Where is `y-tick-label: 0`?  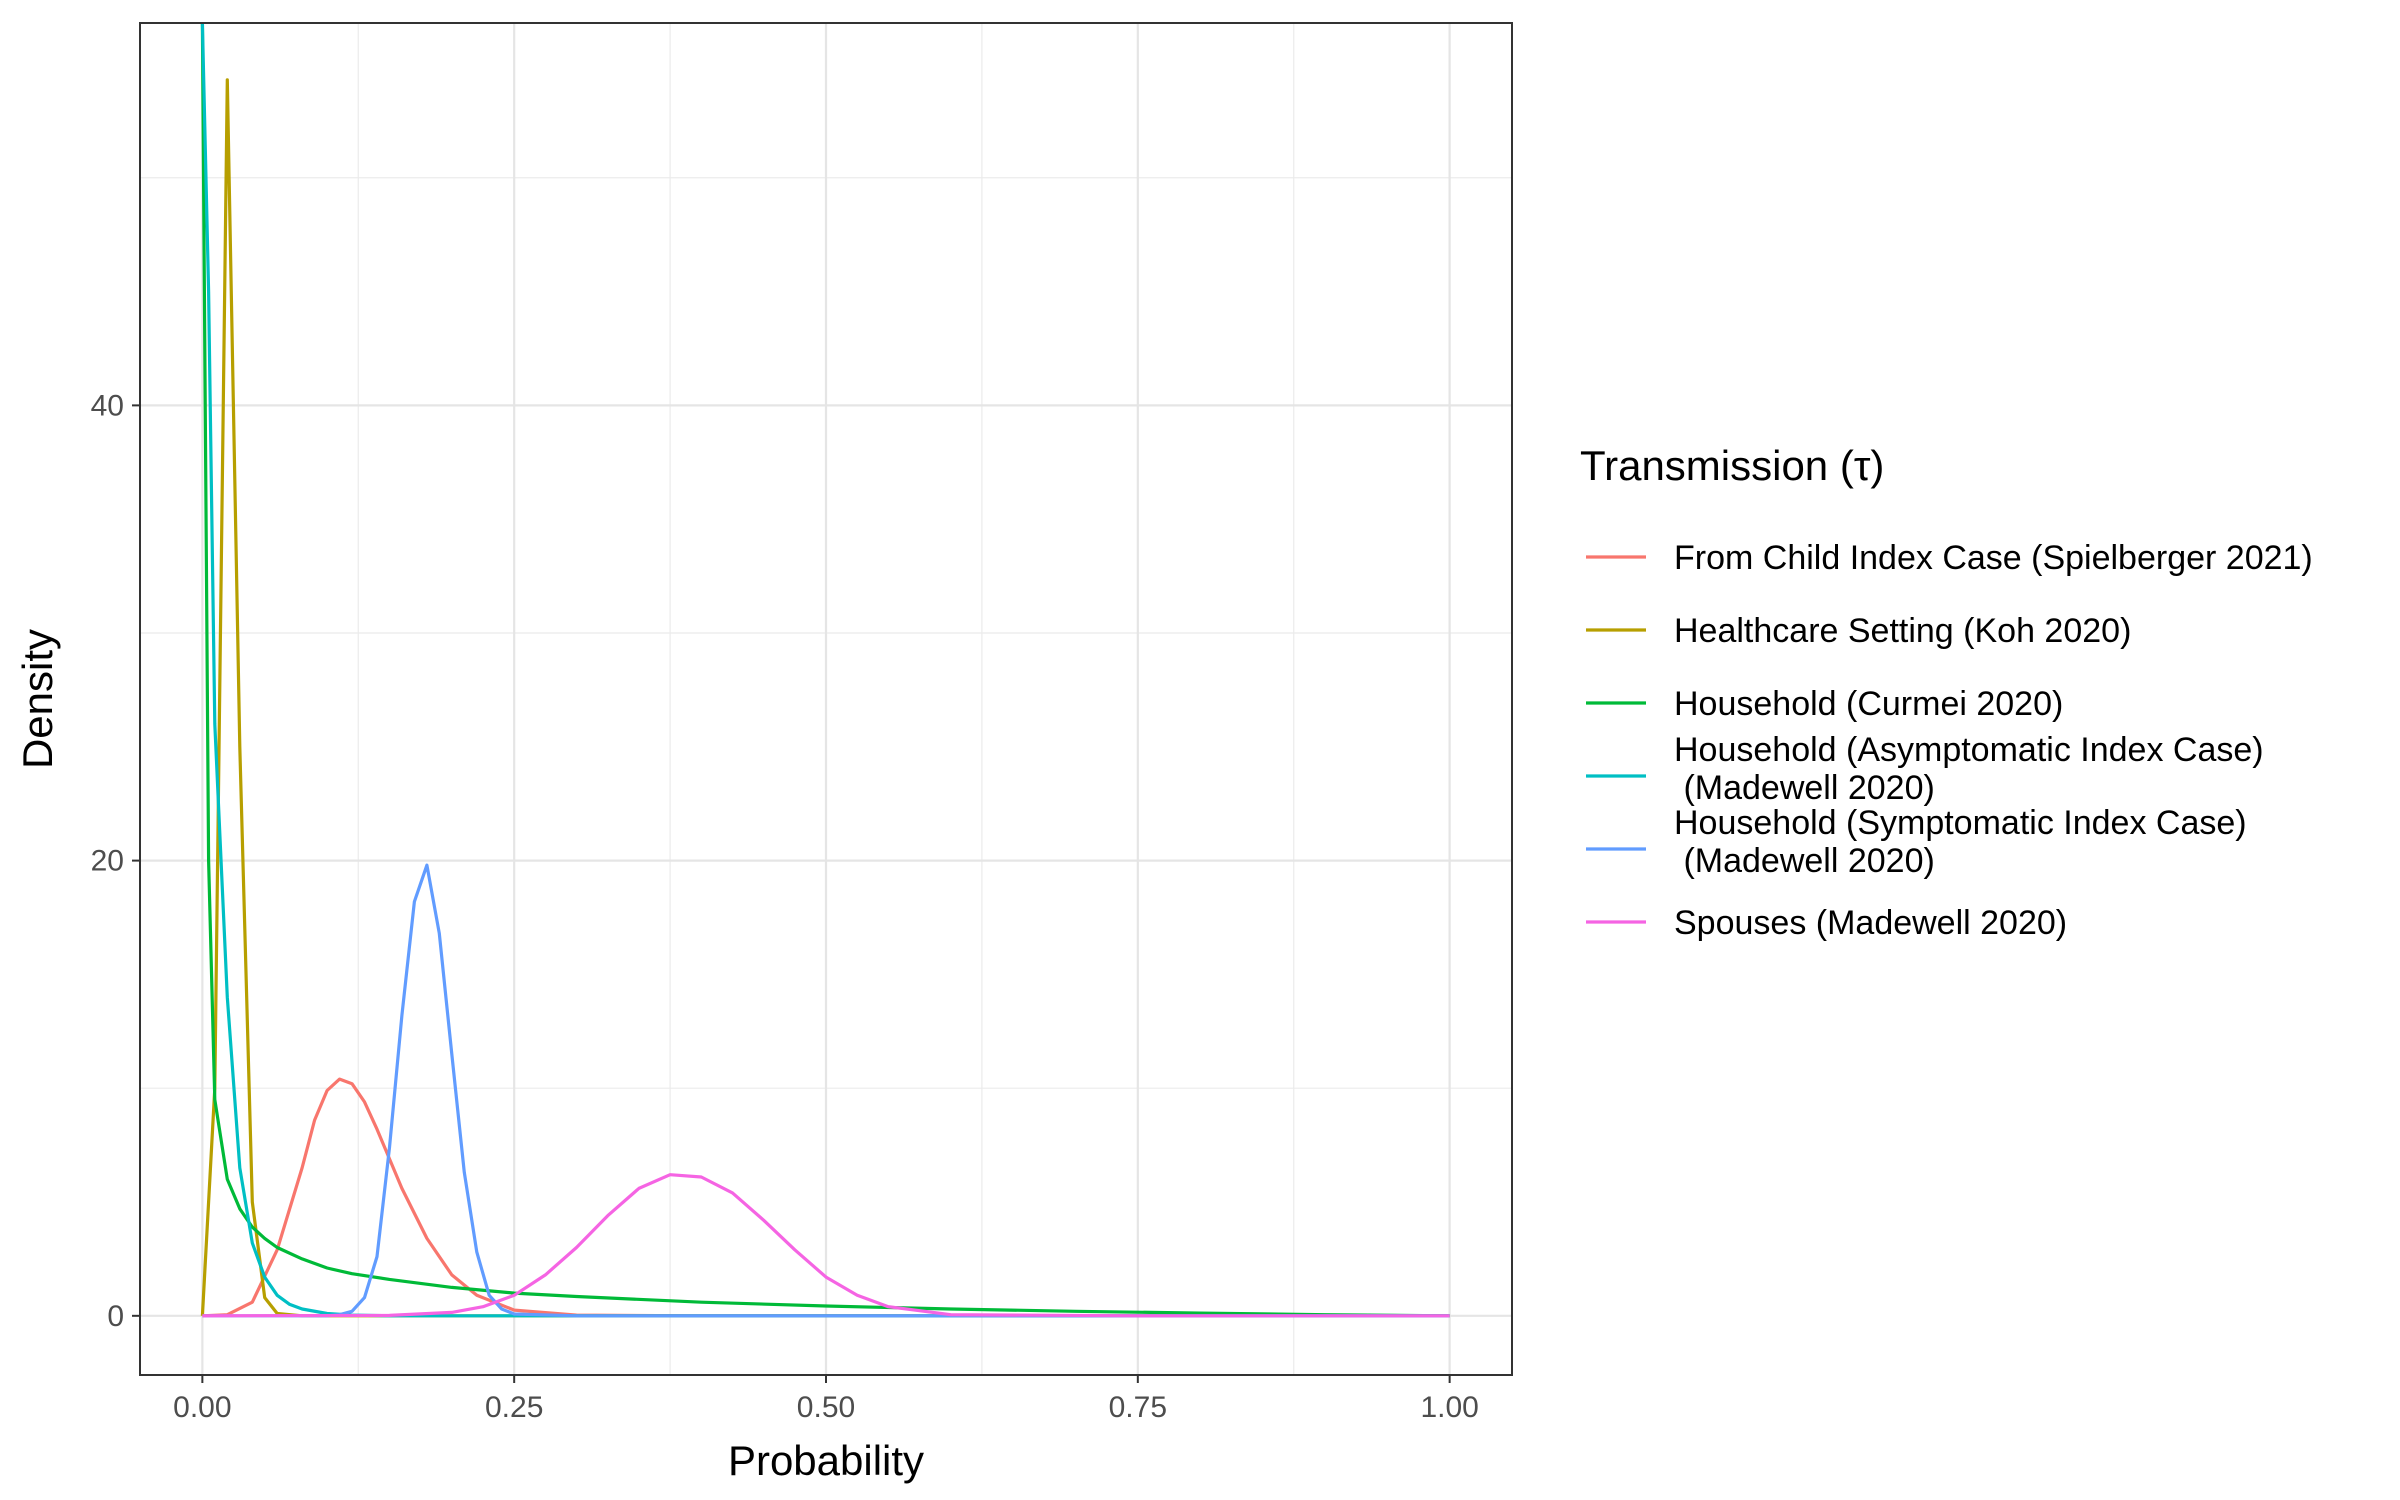
y-tick-label: 0 is located at coordinates (115, 1316).